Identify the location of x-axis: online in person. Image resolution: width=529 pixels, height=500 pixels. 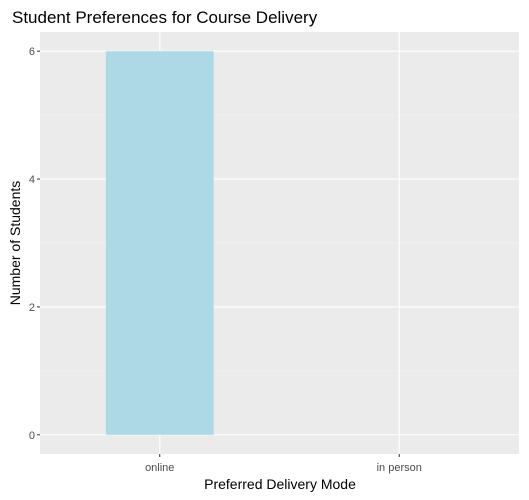
(283, 464).